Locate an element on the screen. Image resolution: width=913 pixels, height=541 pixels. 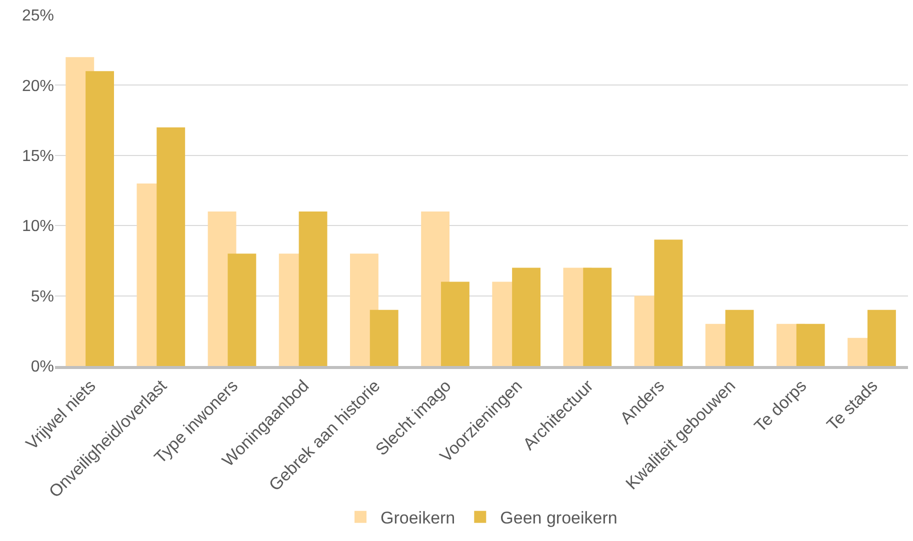
y-tick-label: 5% is located at coordinates (42, 297).